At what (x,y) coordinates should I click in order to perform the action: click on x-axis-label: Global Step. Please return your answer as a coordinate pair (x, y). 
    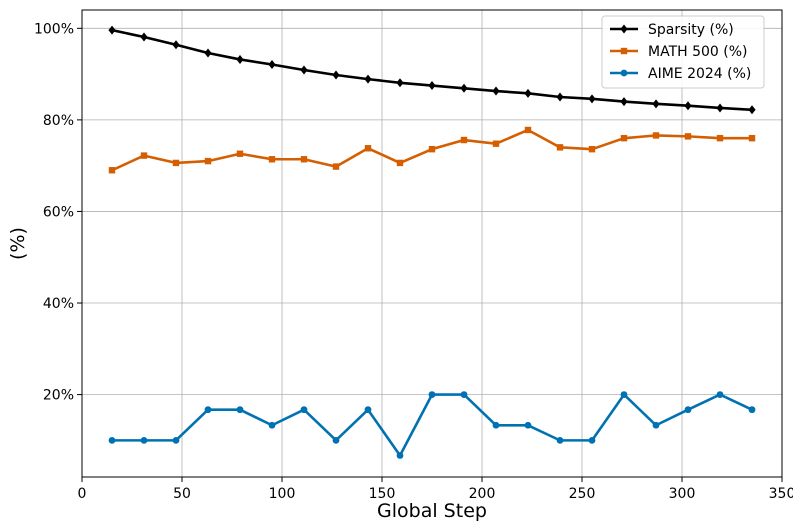
    Looking at the image, I should click on (432, 511).